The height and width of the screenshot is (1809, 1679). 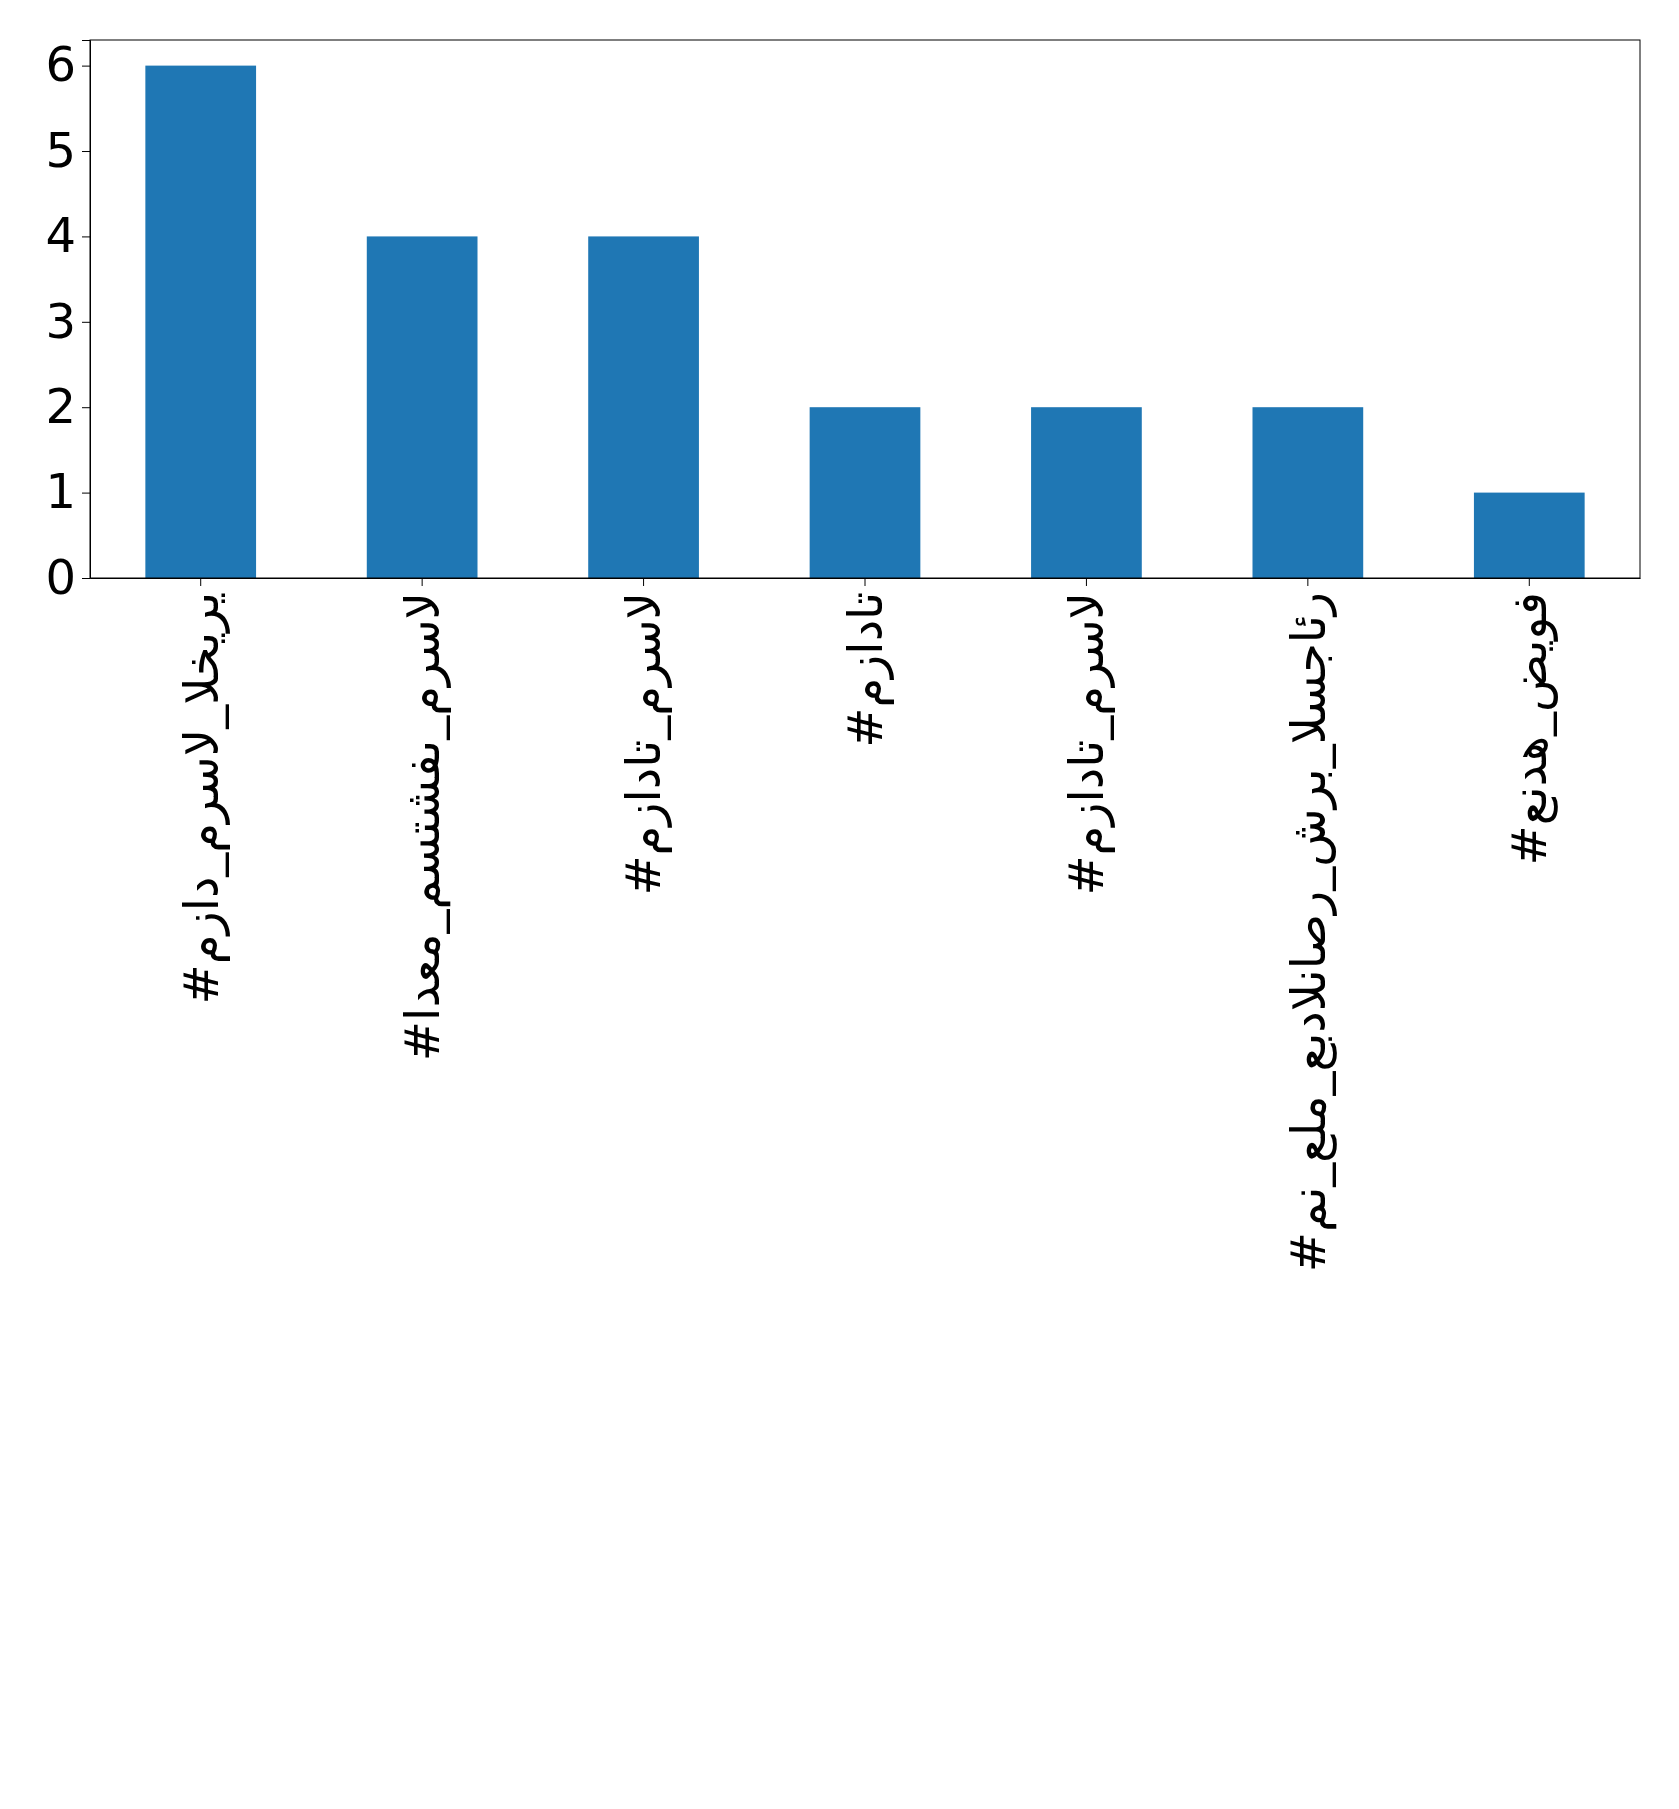 I want to click on x-tick-label: #مزاد_مرسال_الخيري, so click(x=201, y=798).